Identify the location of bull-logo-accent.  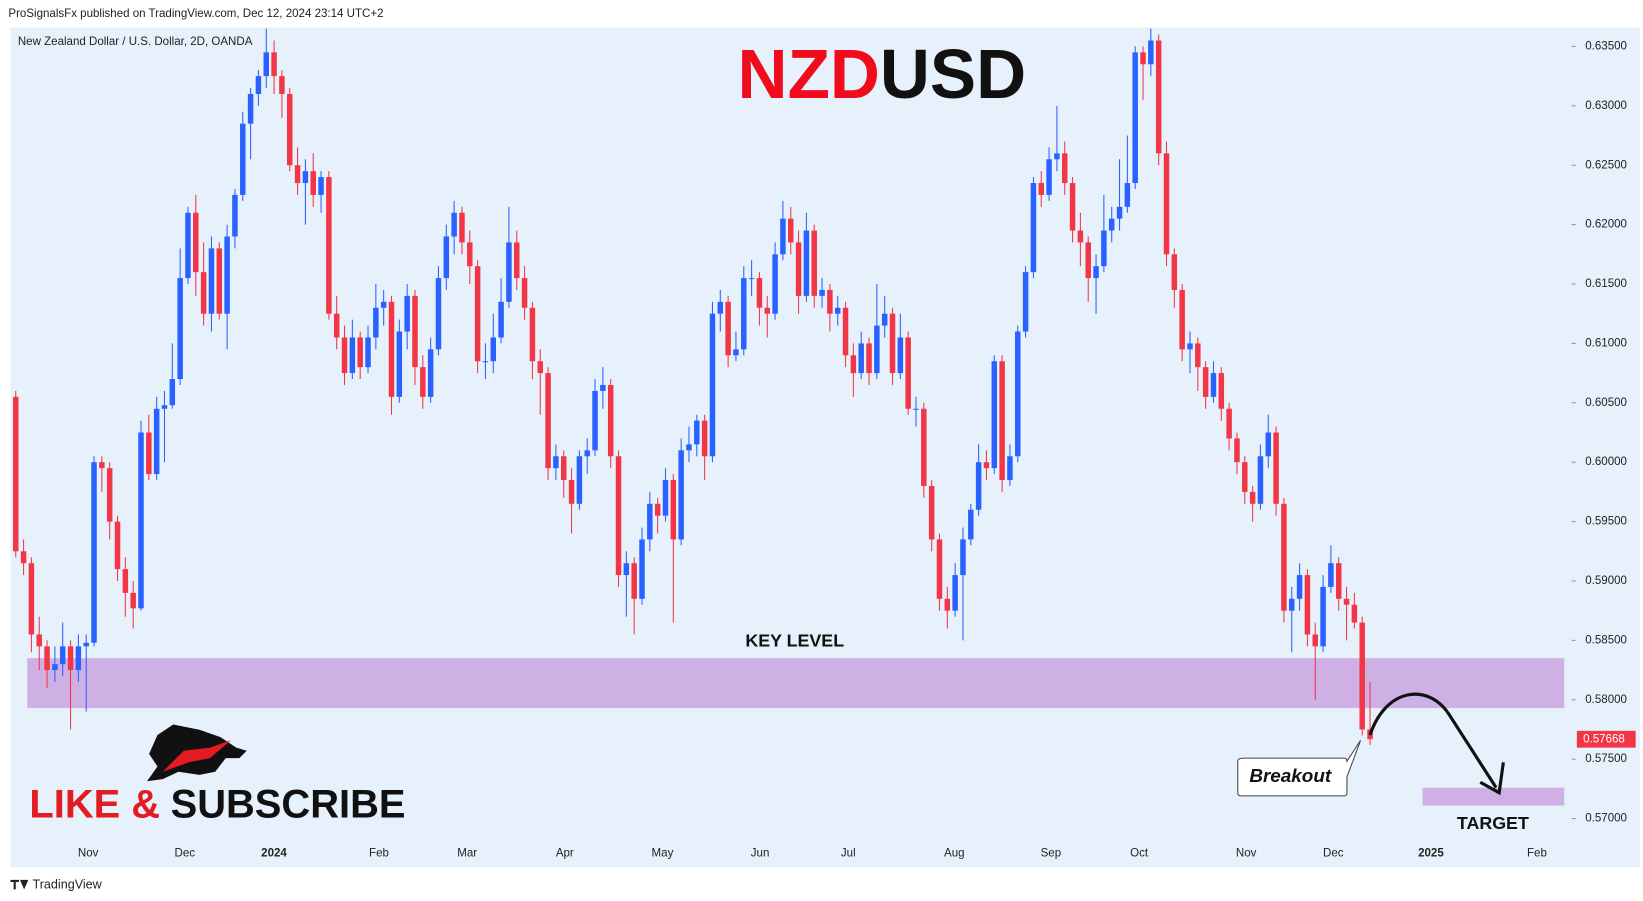
(196, 756).